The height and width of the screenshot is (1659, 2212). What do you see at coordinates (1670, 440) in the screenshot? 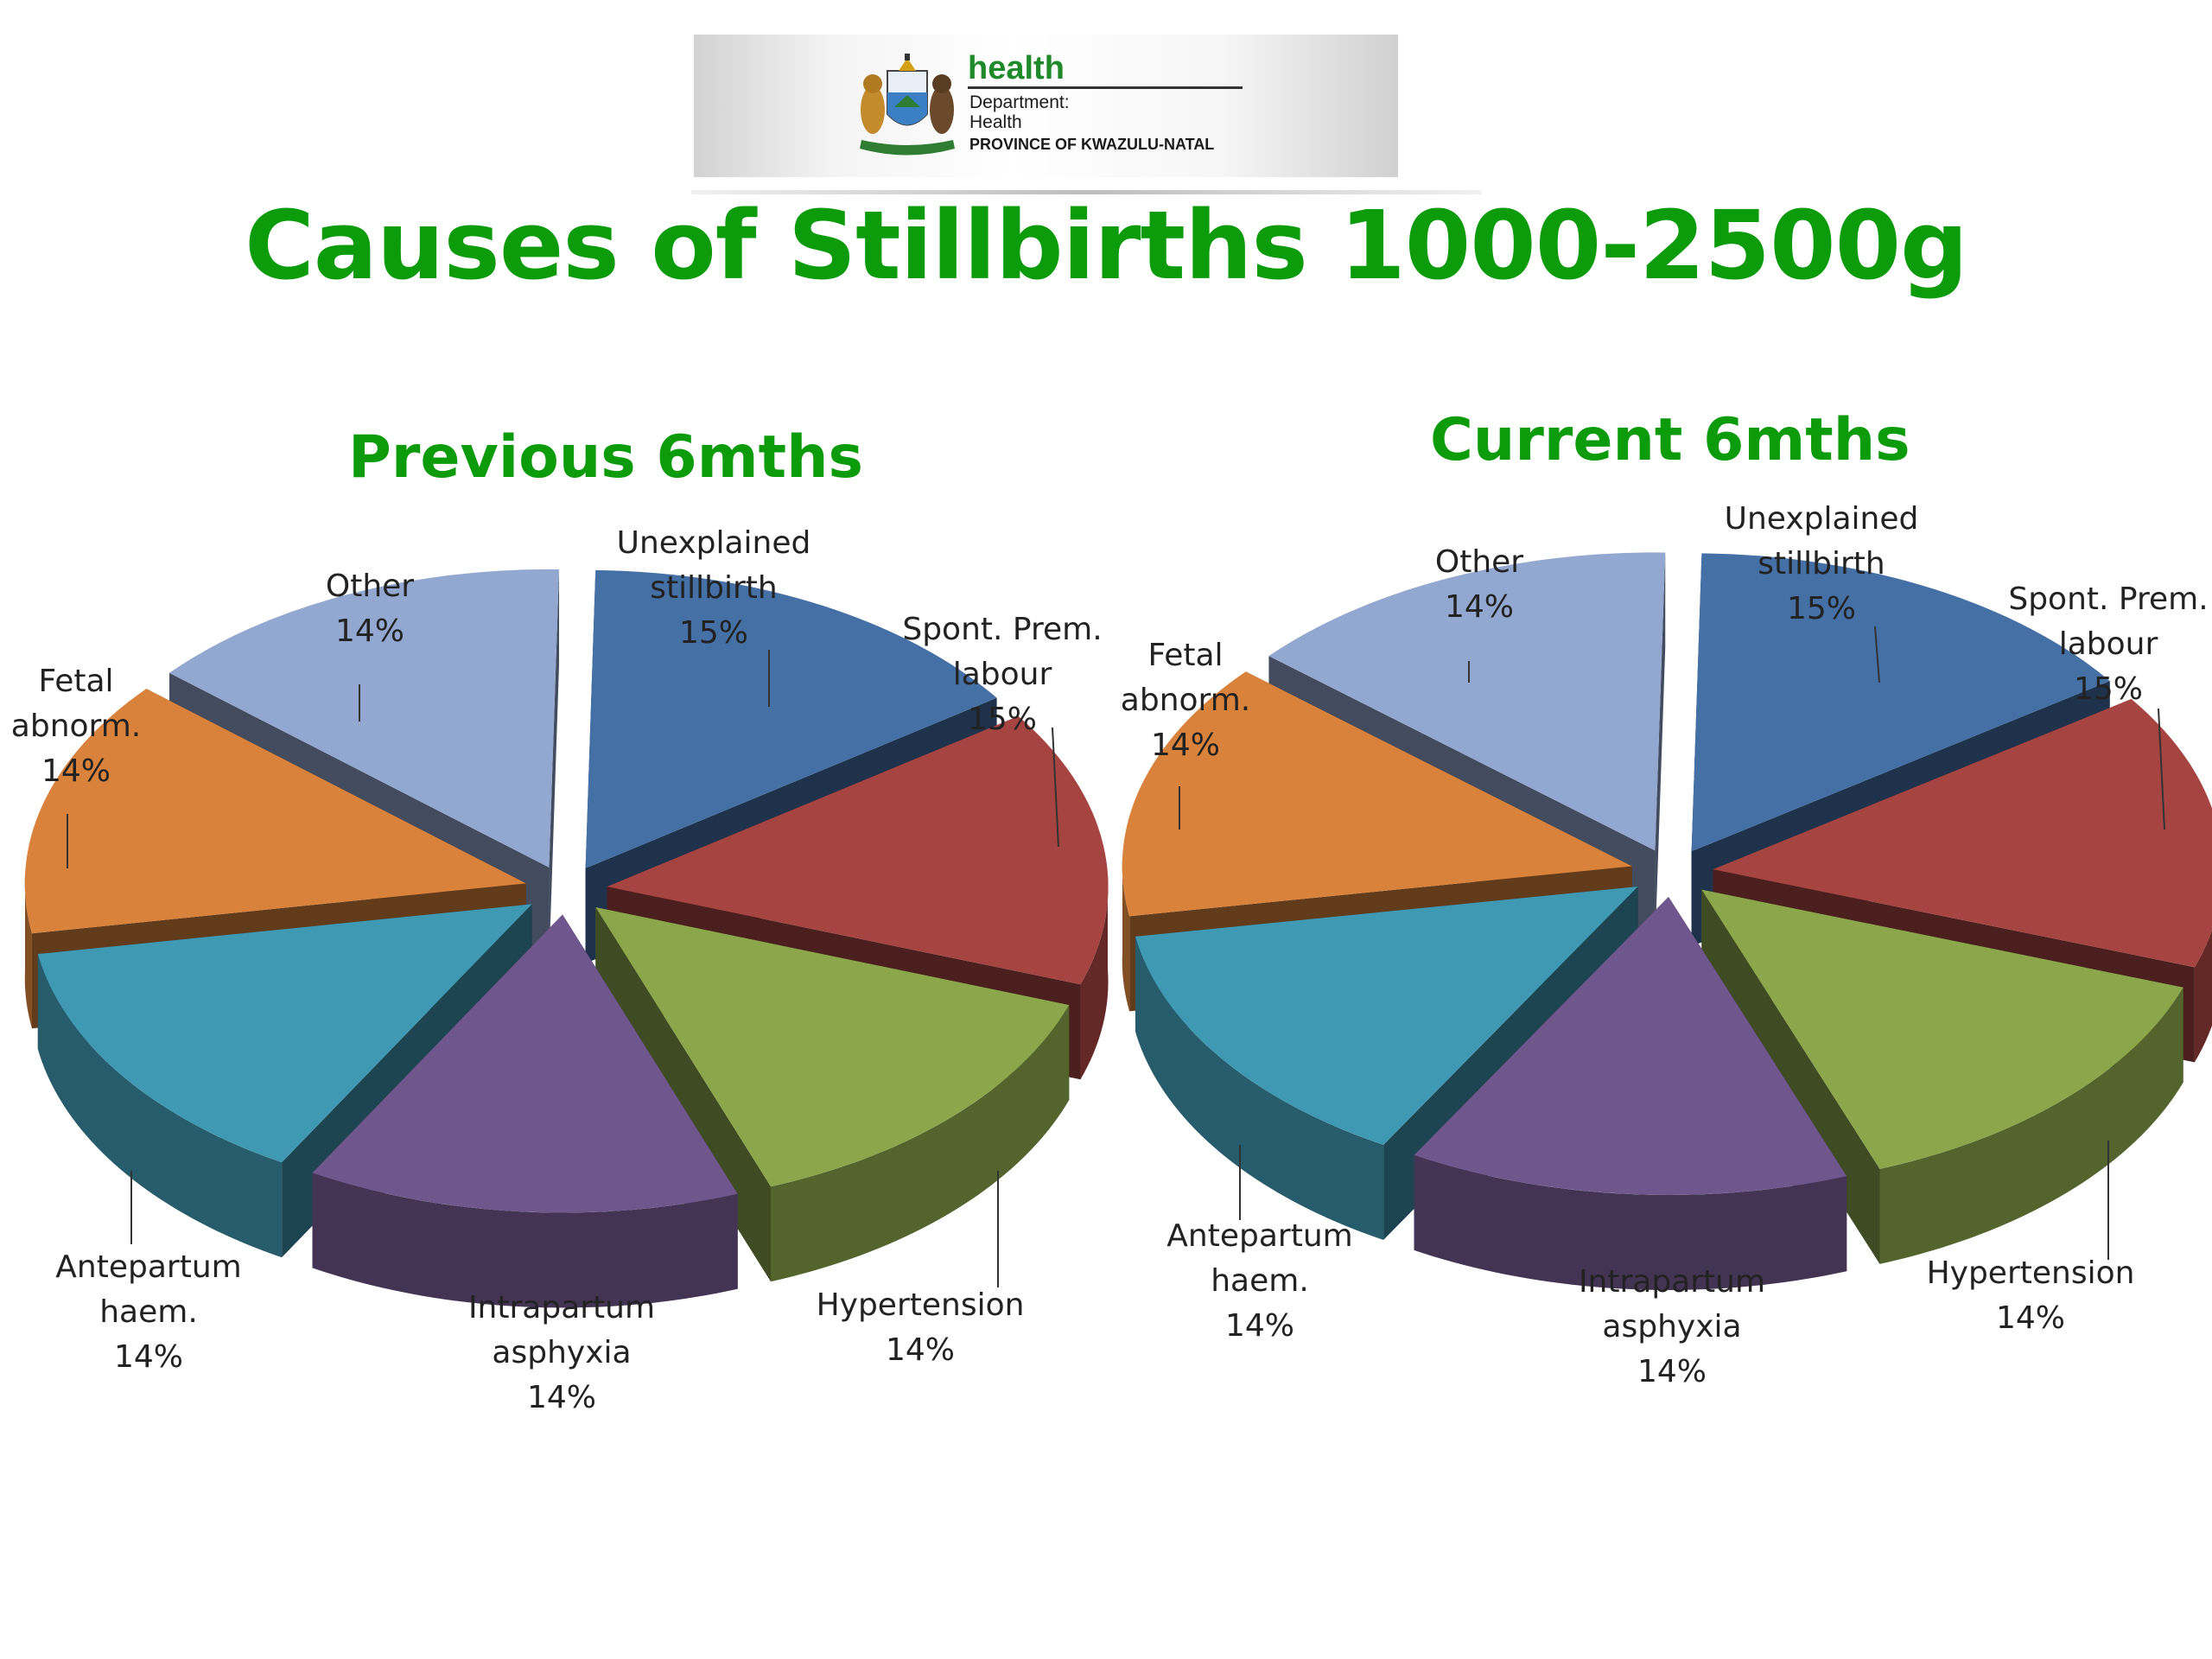
I see `chart-title-current: Current 6mths` at bounding box center [1670, 440].